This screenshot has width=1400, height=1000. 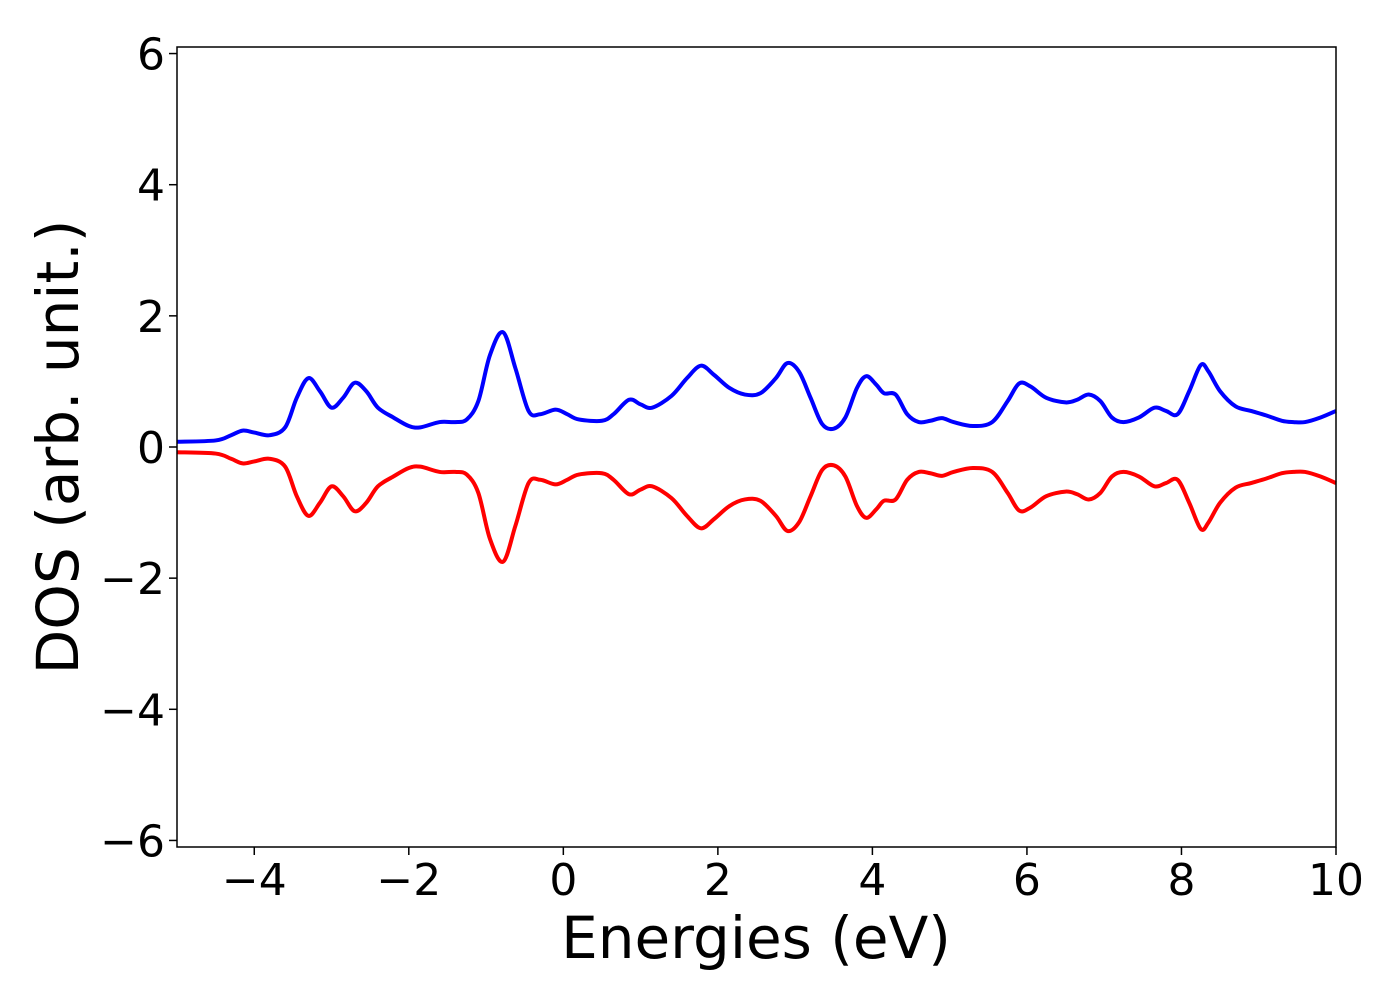 What do you see at coordinates (1181, 880) in the screenshot?
I see `x-tick-label: 8` at bounding box center [1181, 880].